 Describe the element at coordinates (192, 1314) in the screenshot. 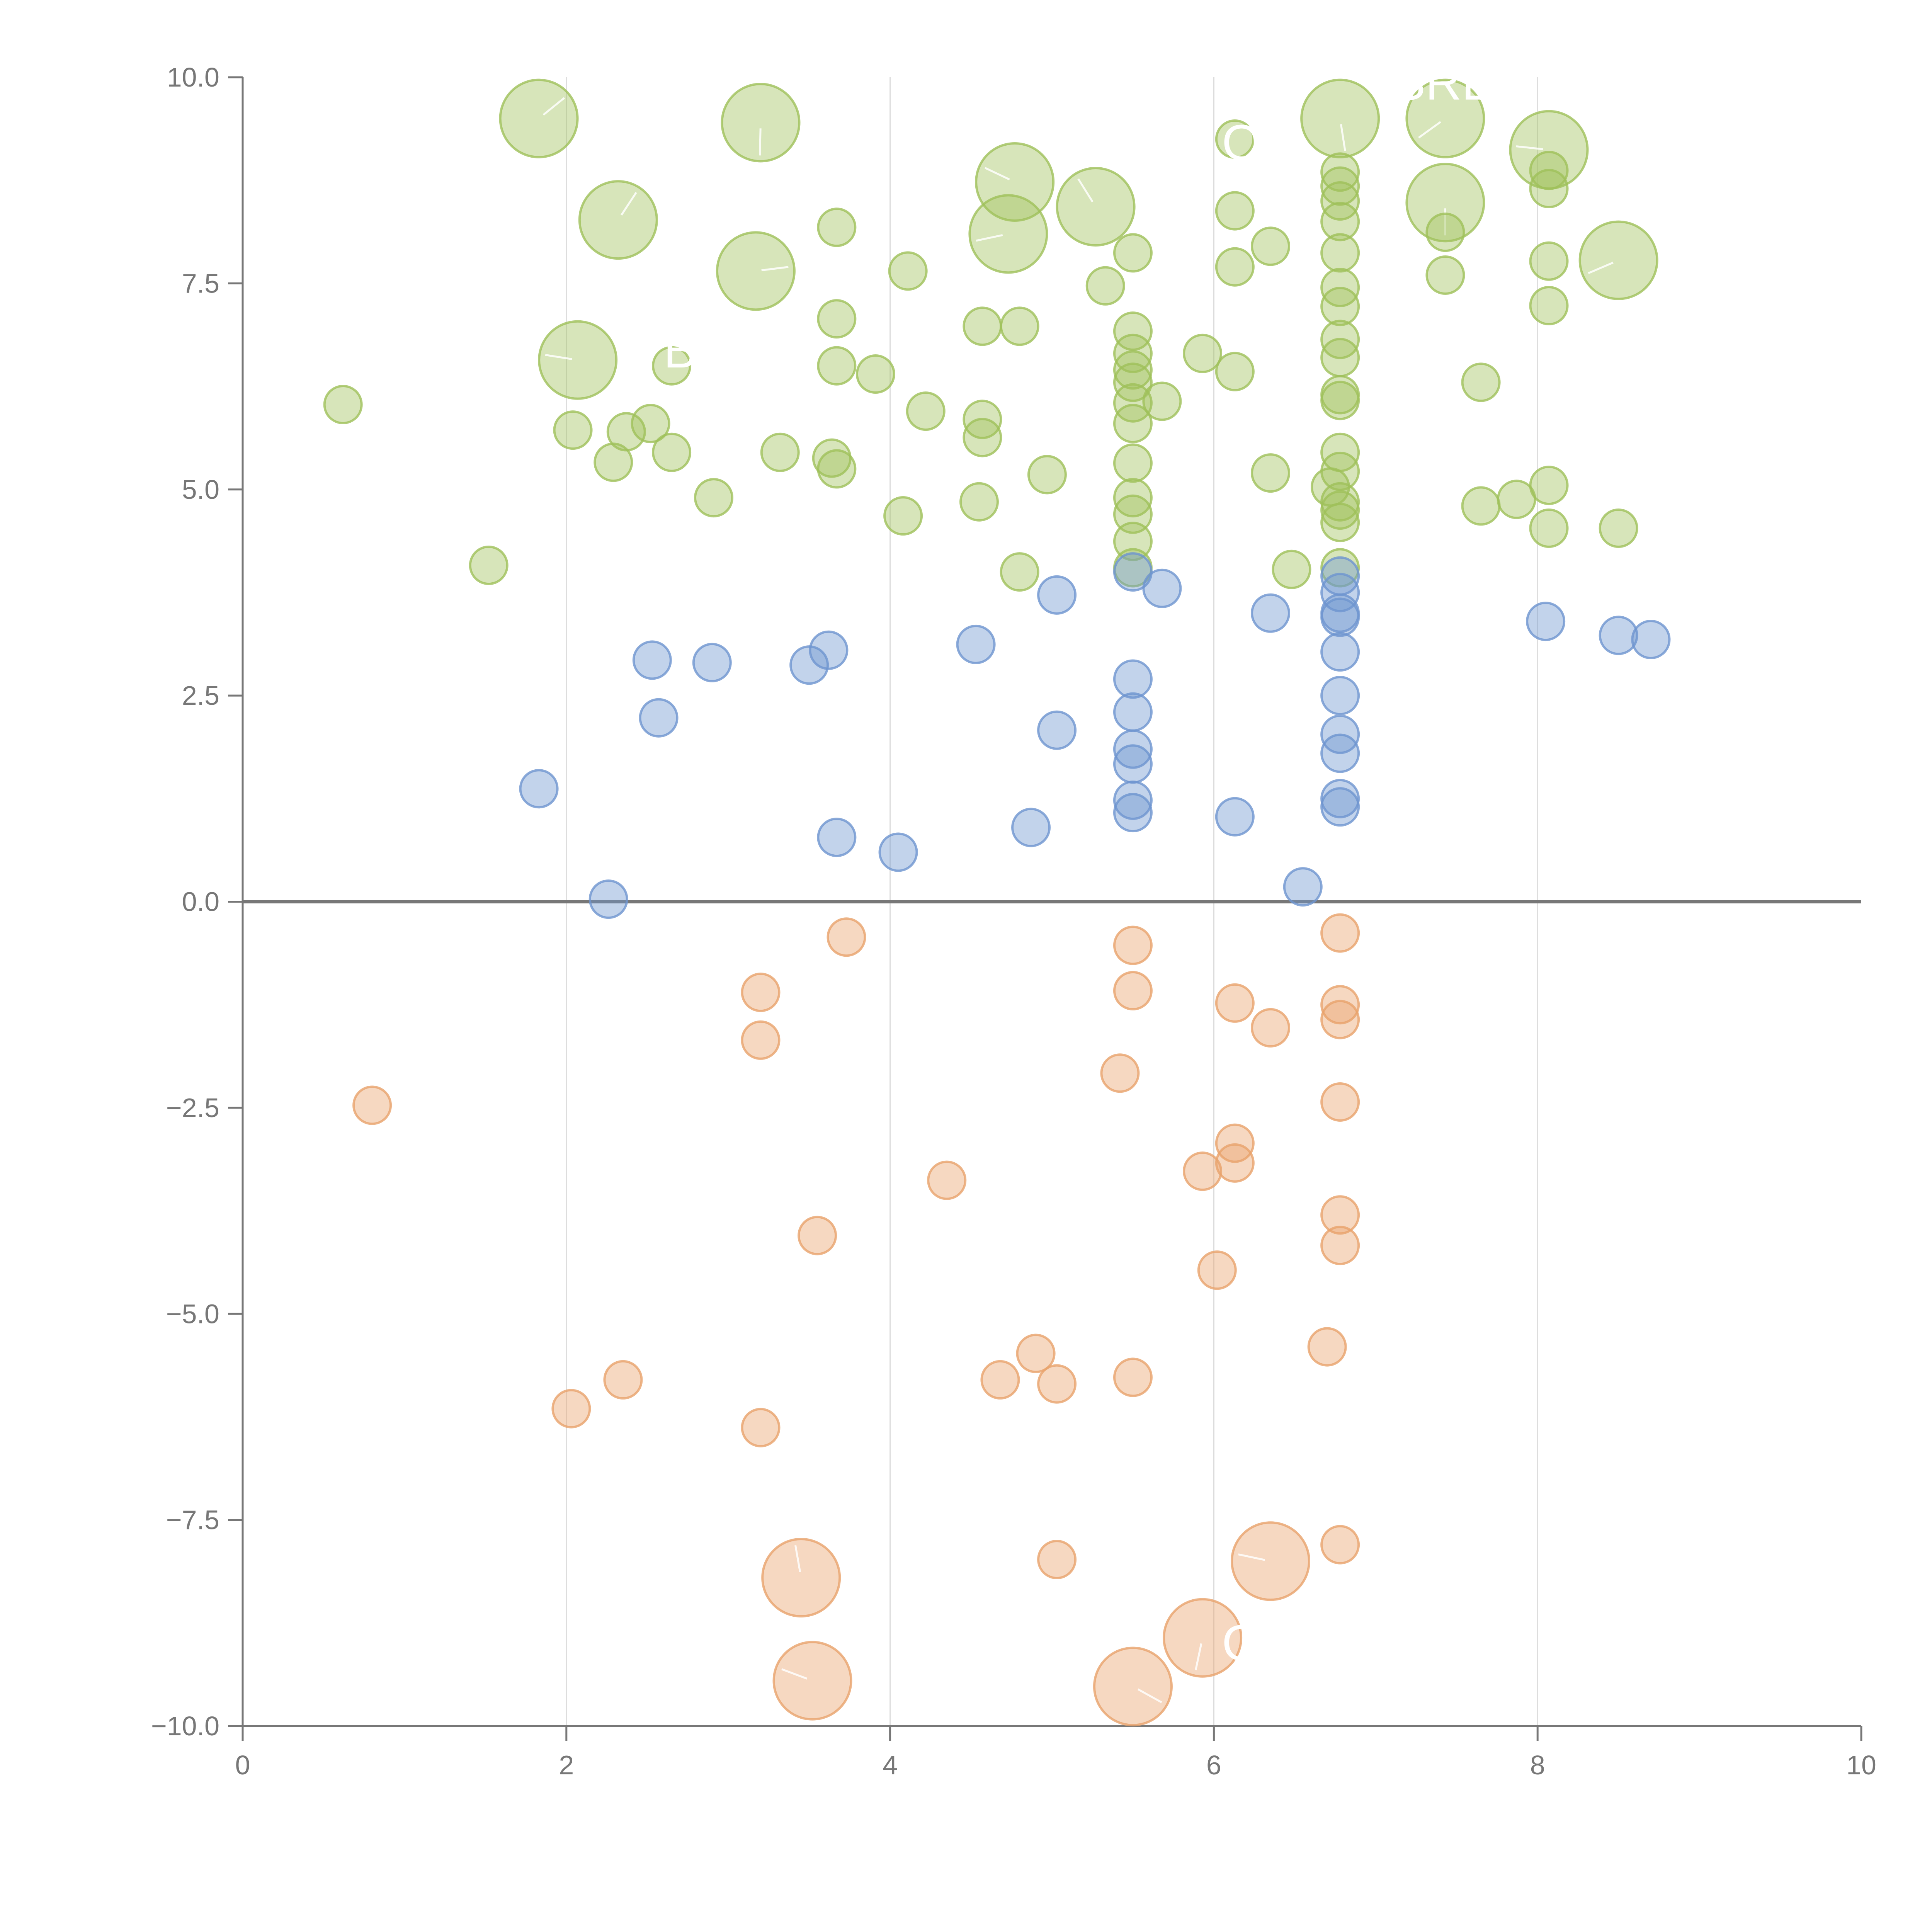

I see `y-tick-label: −5.0` at that location.